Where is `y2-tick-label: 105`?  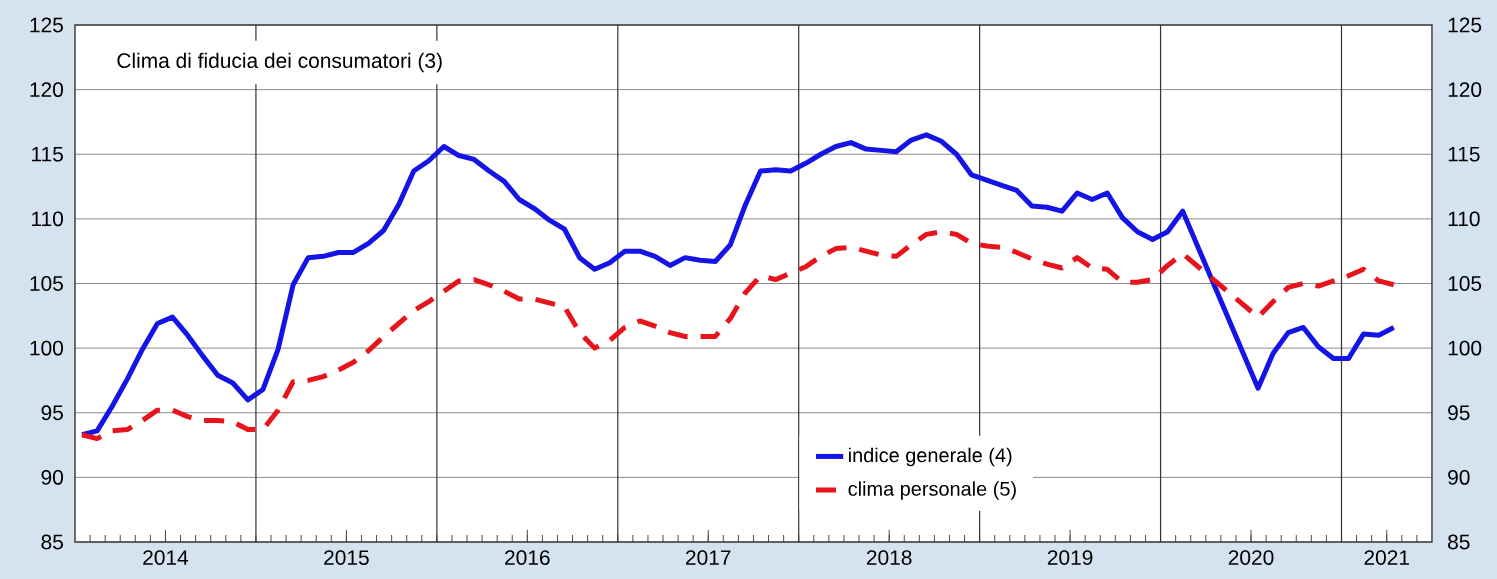
y2-tick-label: 105 is located at coordinates (1465, 283).